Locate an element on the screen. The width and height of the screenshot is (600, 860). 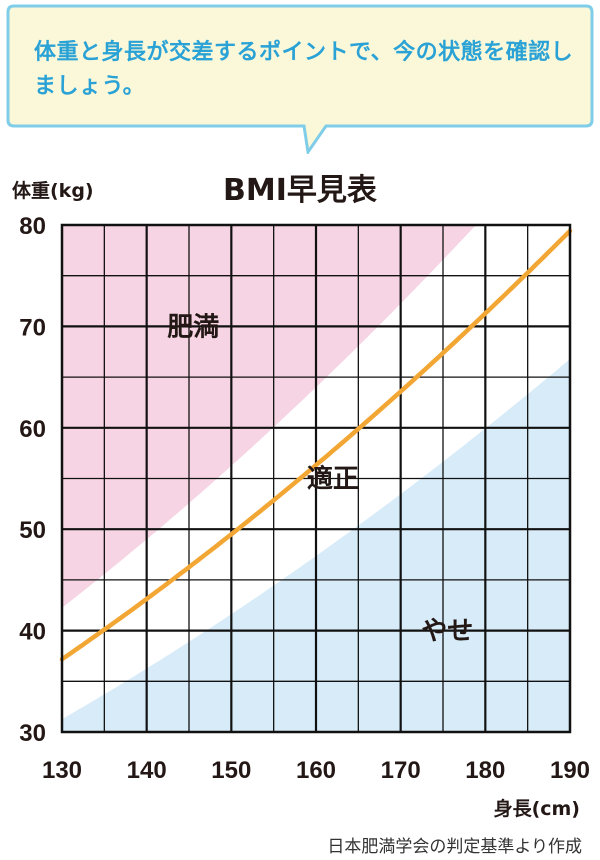
source-note: 日本肥満学会の判定基準より作成 is located at coordinates (454, 847).